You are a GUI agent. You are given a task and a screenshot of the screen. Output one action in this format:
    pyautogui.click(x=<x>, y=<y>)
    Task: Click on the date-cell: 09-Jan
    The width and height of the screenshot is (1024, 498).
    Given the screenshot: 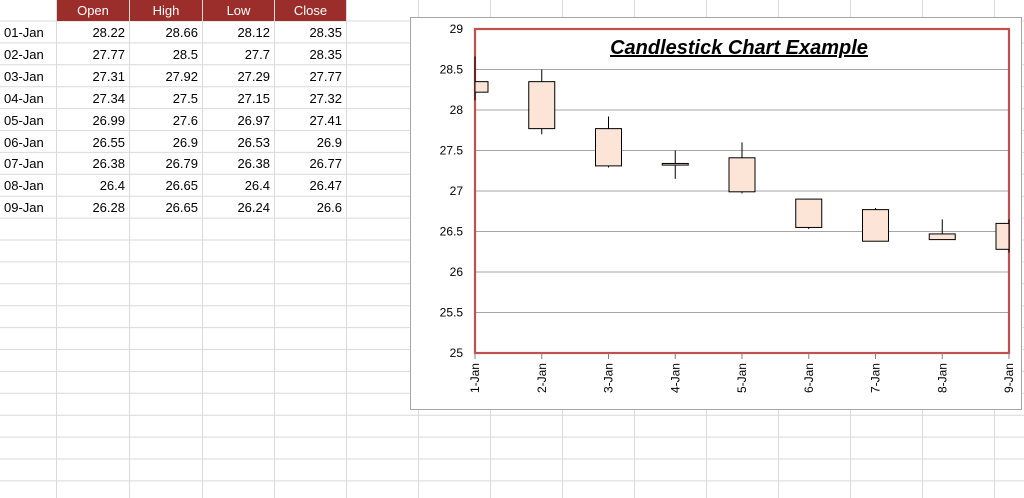 What is the action you would take?
    pyautogui.click(x=24, y=208)
    